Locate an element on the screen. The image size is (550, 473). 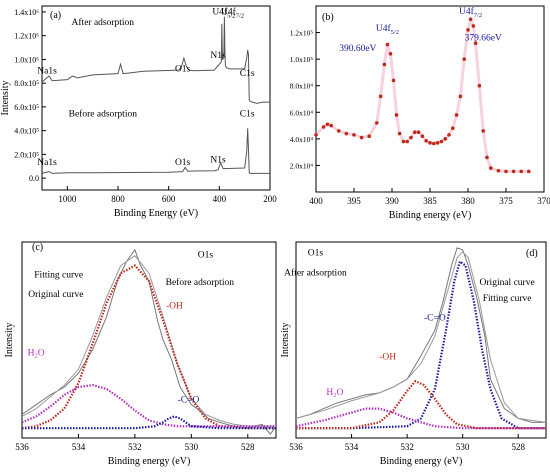
y-tick-label: 2.0x10⁴ is located at coordinates (302, 165).